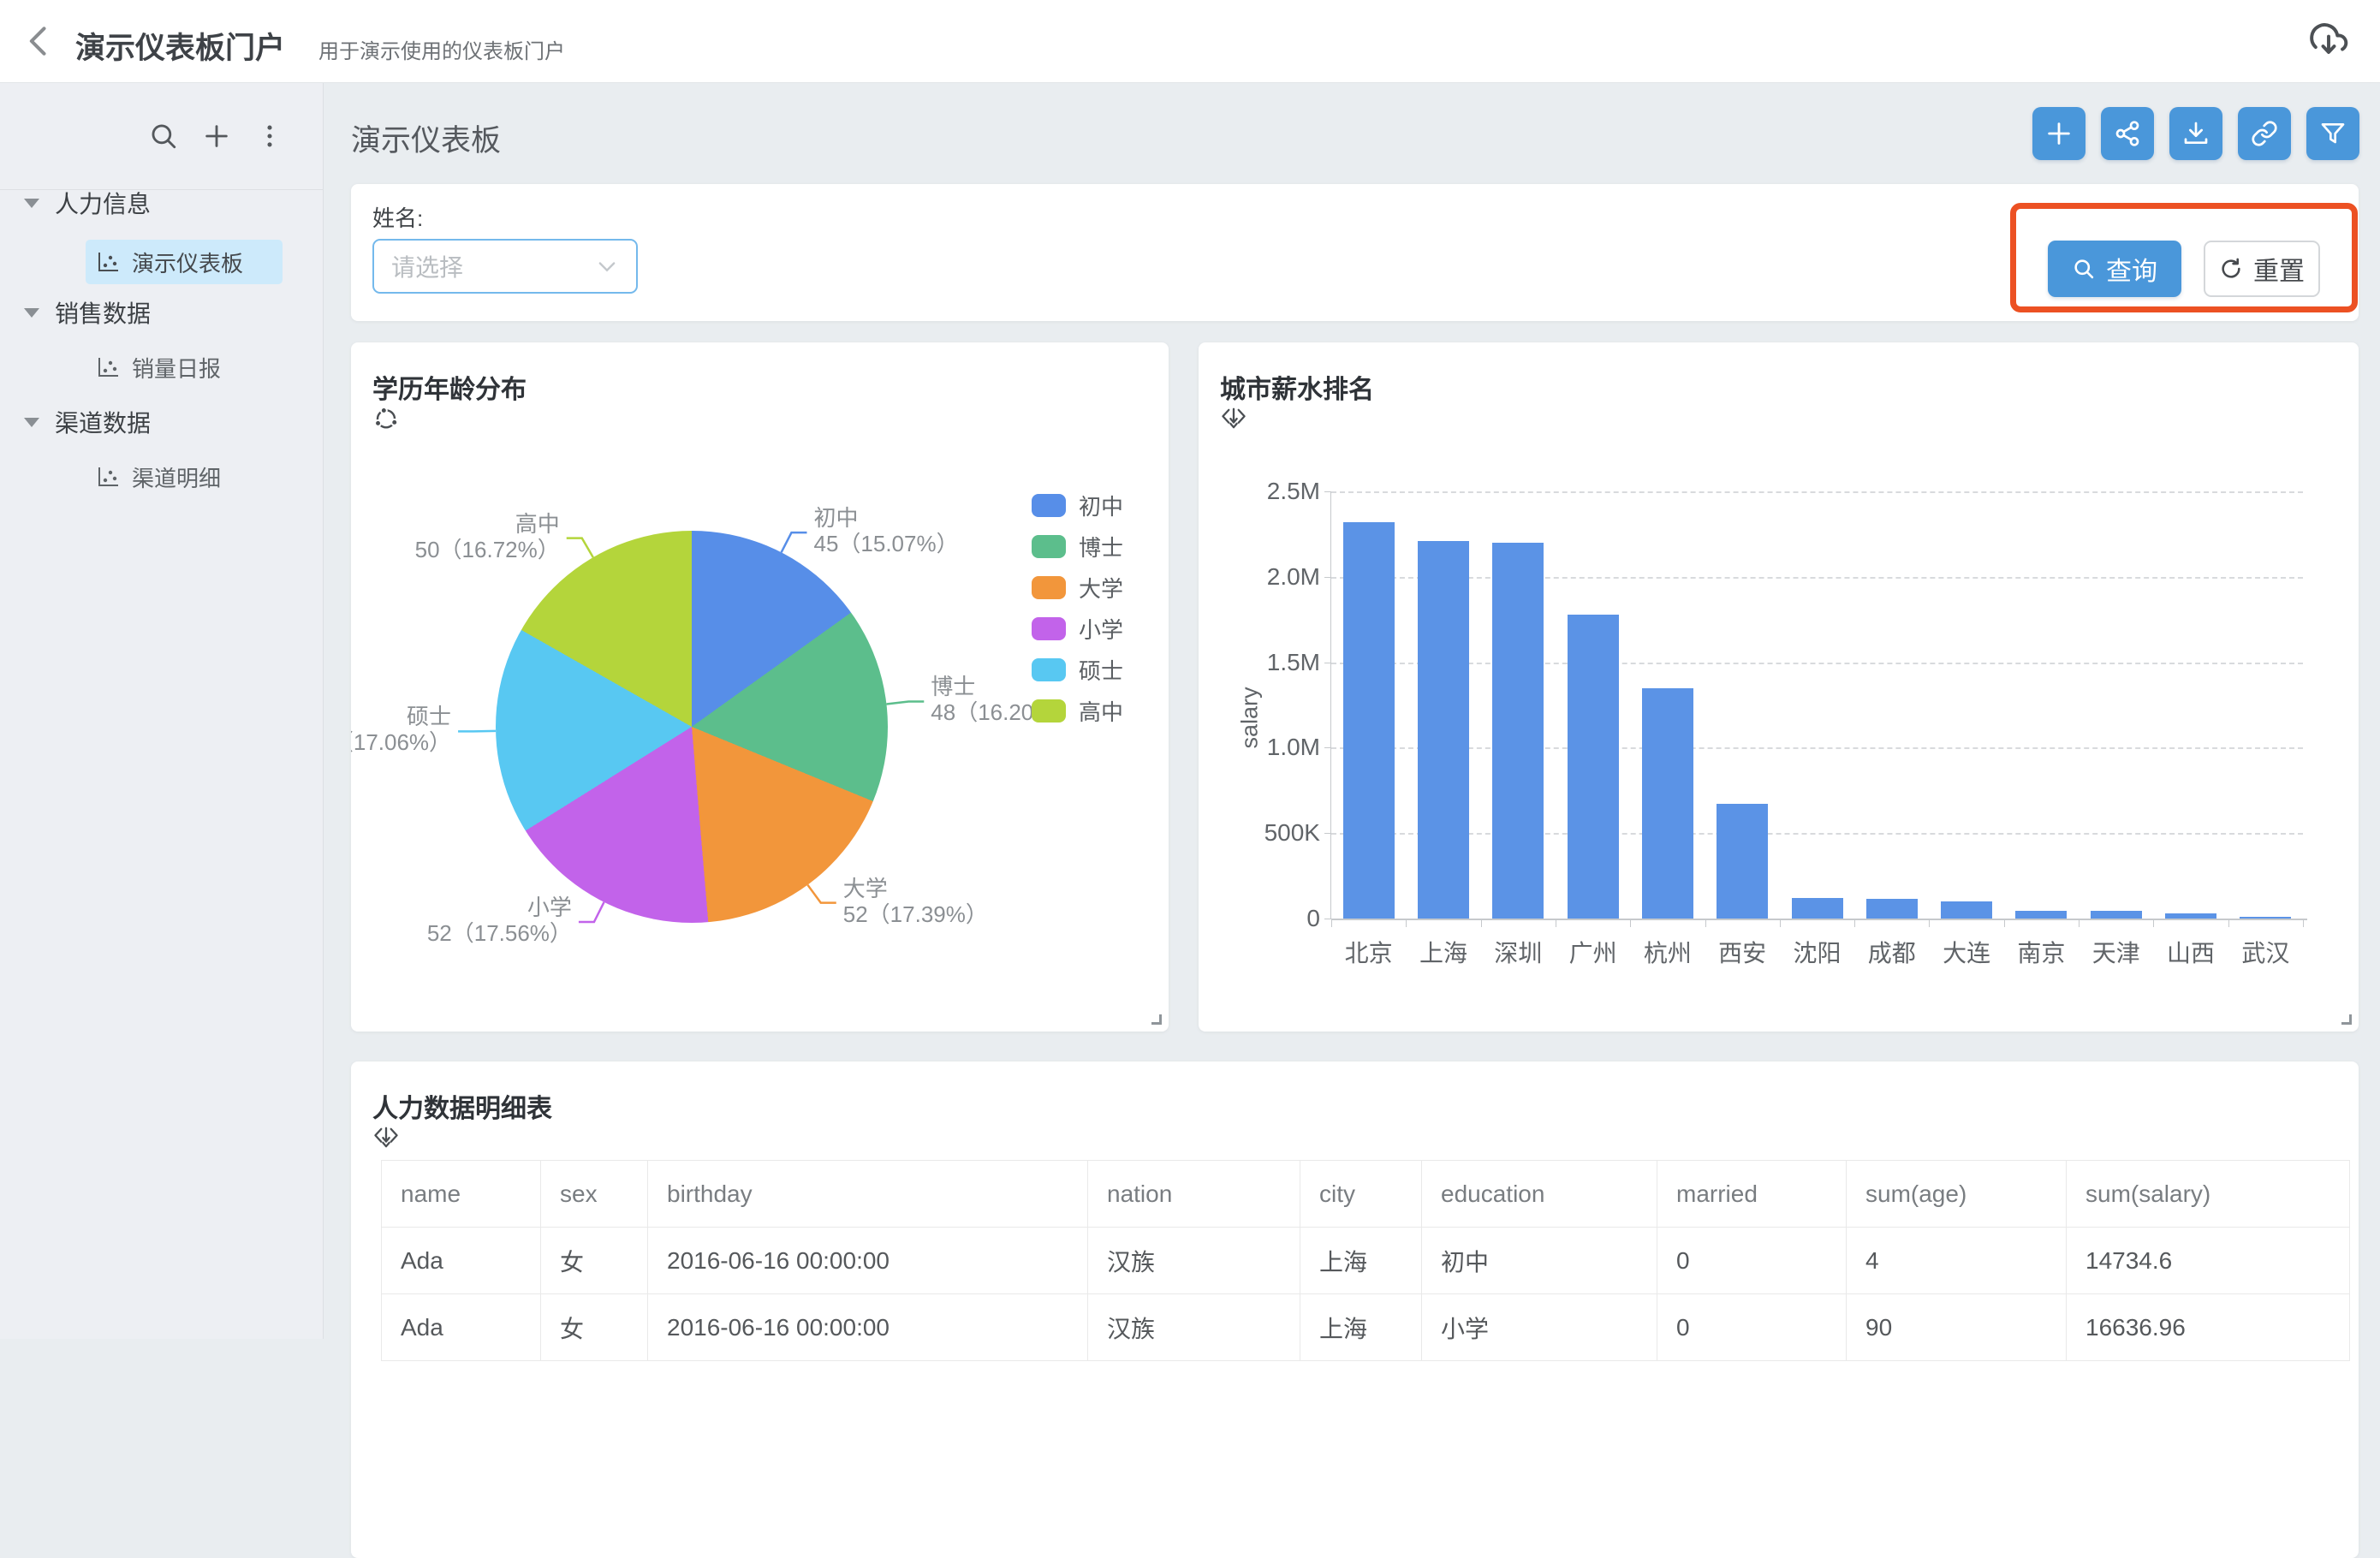 This screenshot has width=2380, height=1558. What do you see at coordinates (2059, 133) in the screenshot?
I see `toolbar-add-button` at bounding box center [2059, 133].